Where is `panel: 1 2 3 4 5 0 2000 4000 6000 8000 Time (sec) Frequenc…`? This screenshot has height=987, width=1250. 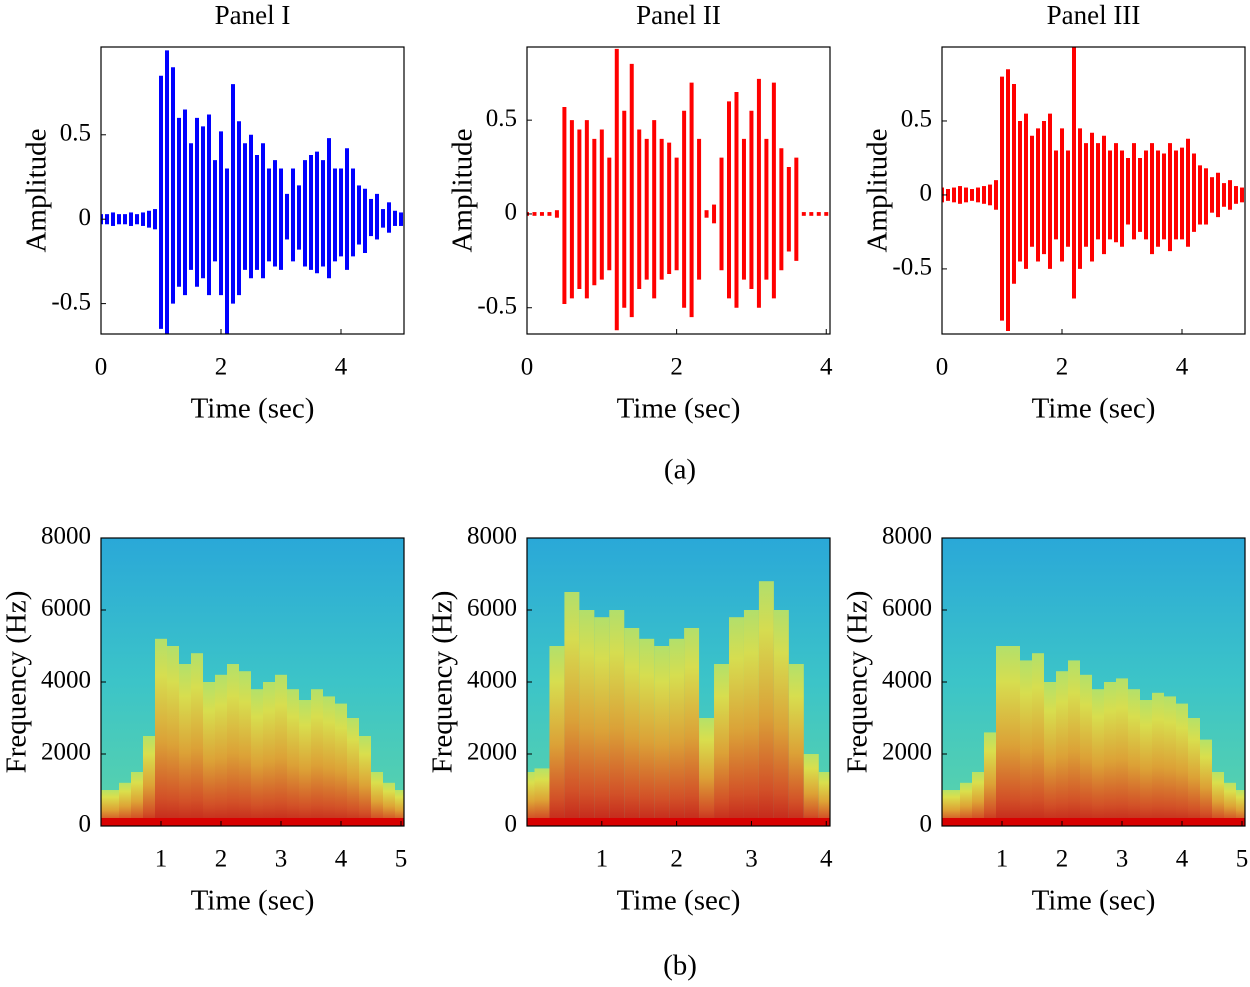
panel: 1 2 3 4 5 0 2000 4000 6000 8000 Time (sec) Frequenc… is located at coordinates (204, 720).